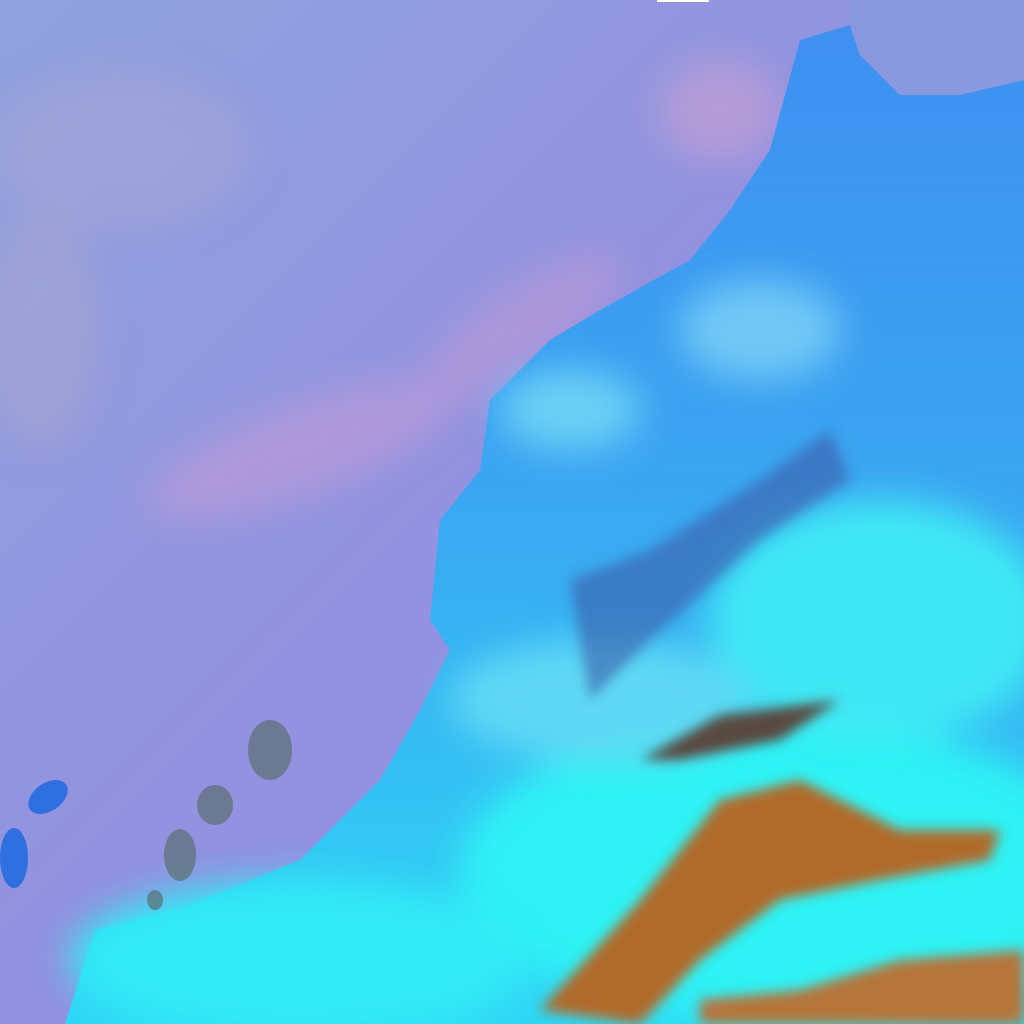 This screenshot has width=1024, height=1024. Describe the element at coordinates (146, 815) in the screenshot. I see `islands` at that location.